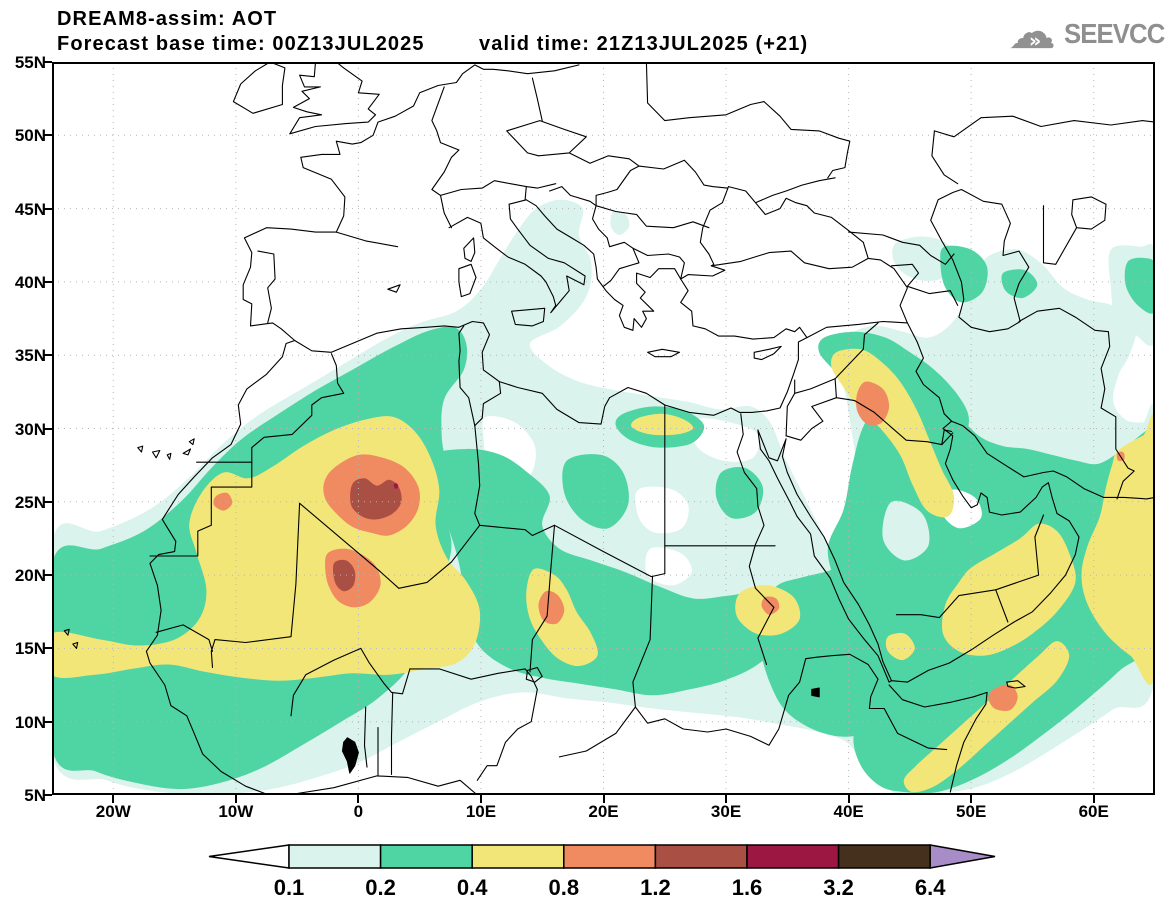 The width and height of the screenshot is (1165, 905). What do you see at coordinates (376, 499) in the screenshot?
I see `contour-region-red-algeria-core` at bounding box center [376, 499].